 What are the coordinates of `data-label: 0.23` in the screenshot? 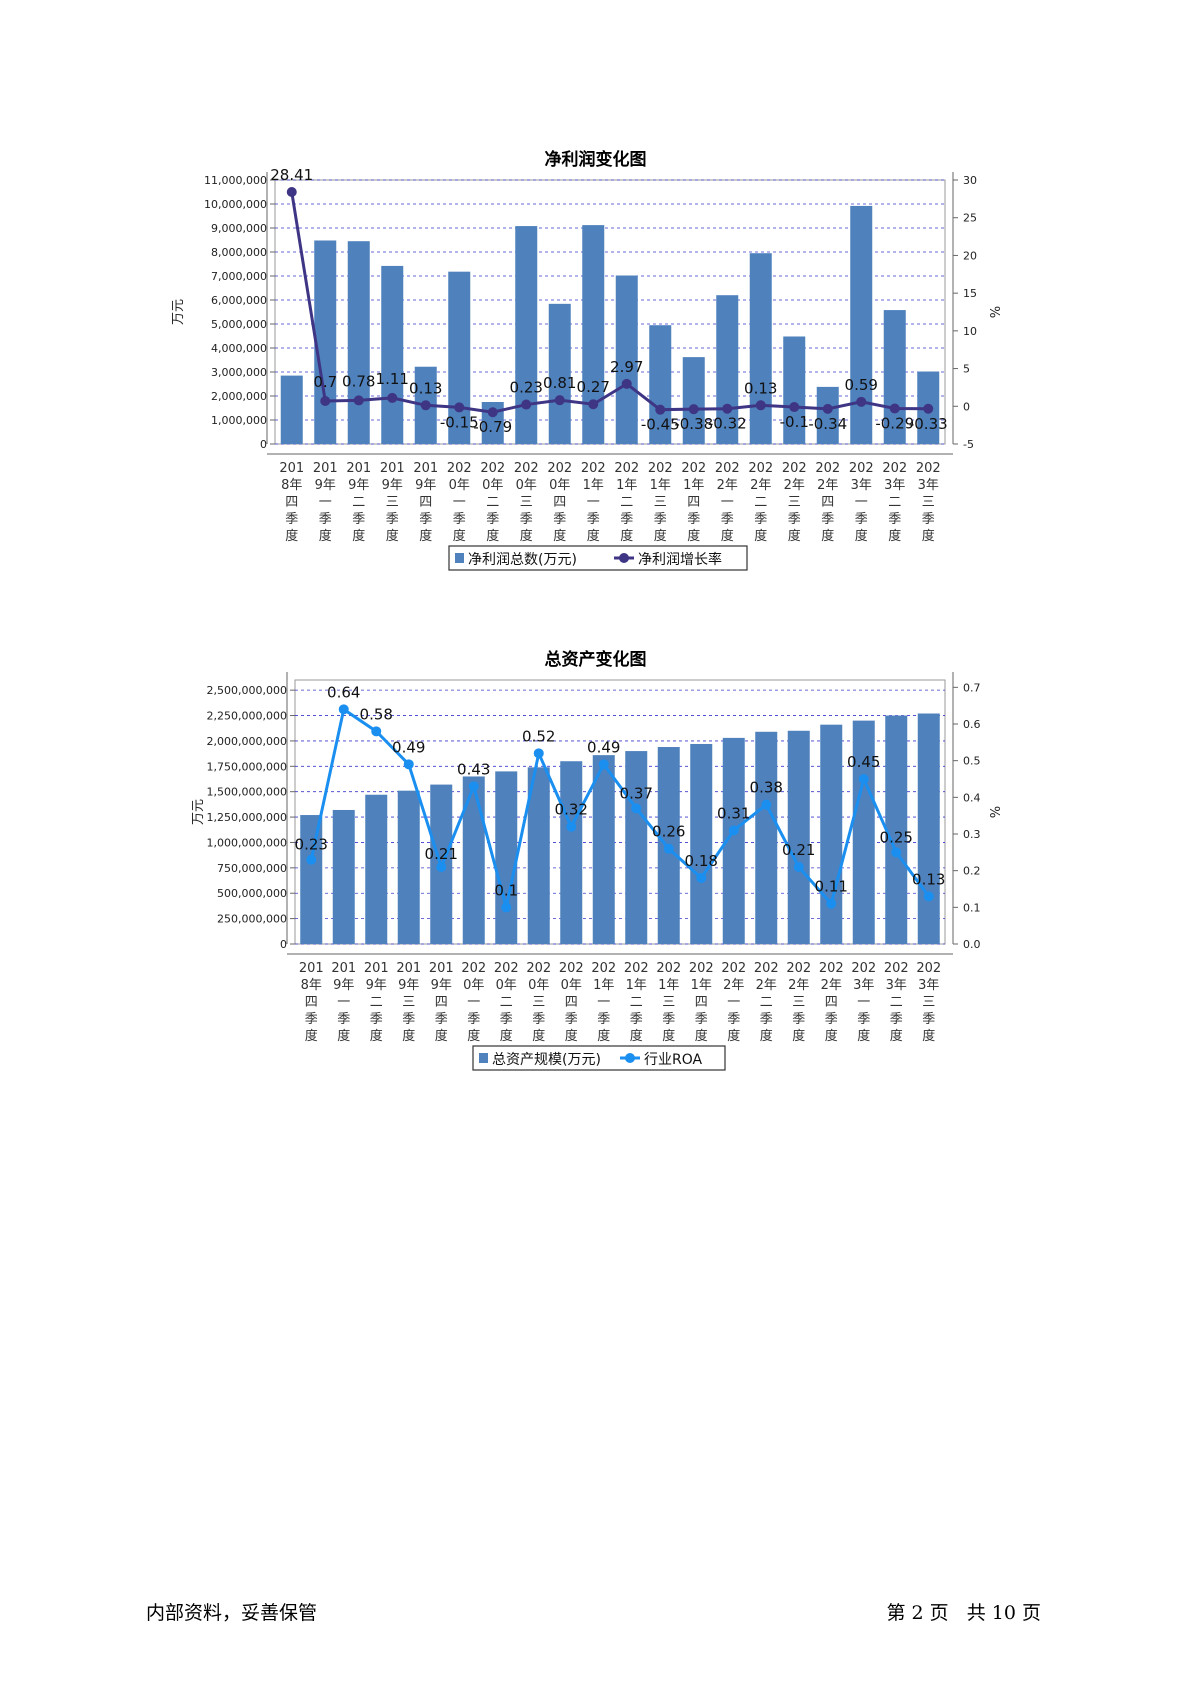 It's located at (311, 845).